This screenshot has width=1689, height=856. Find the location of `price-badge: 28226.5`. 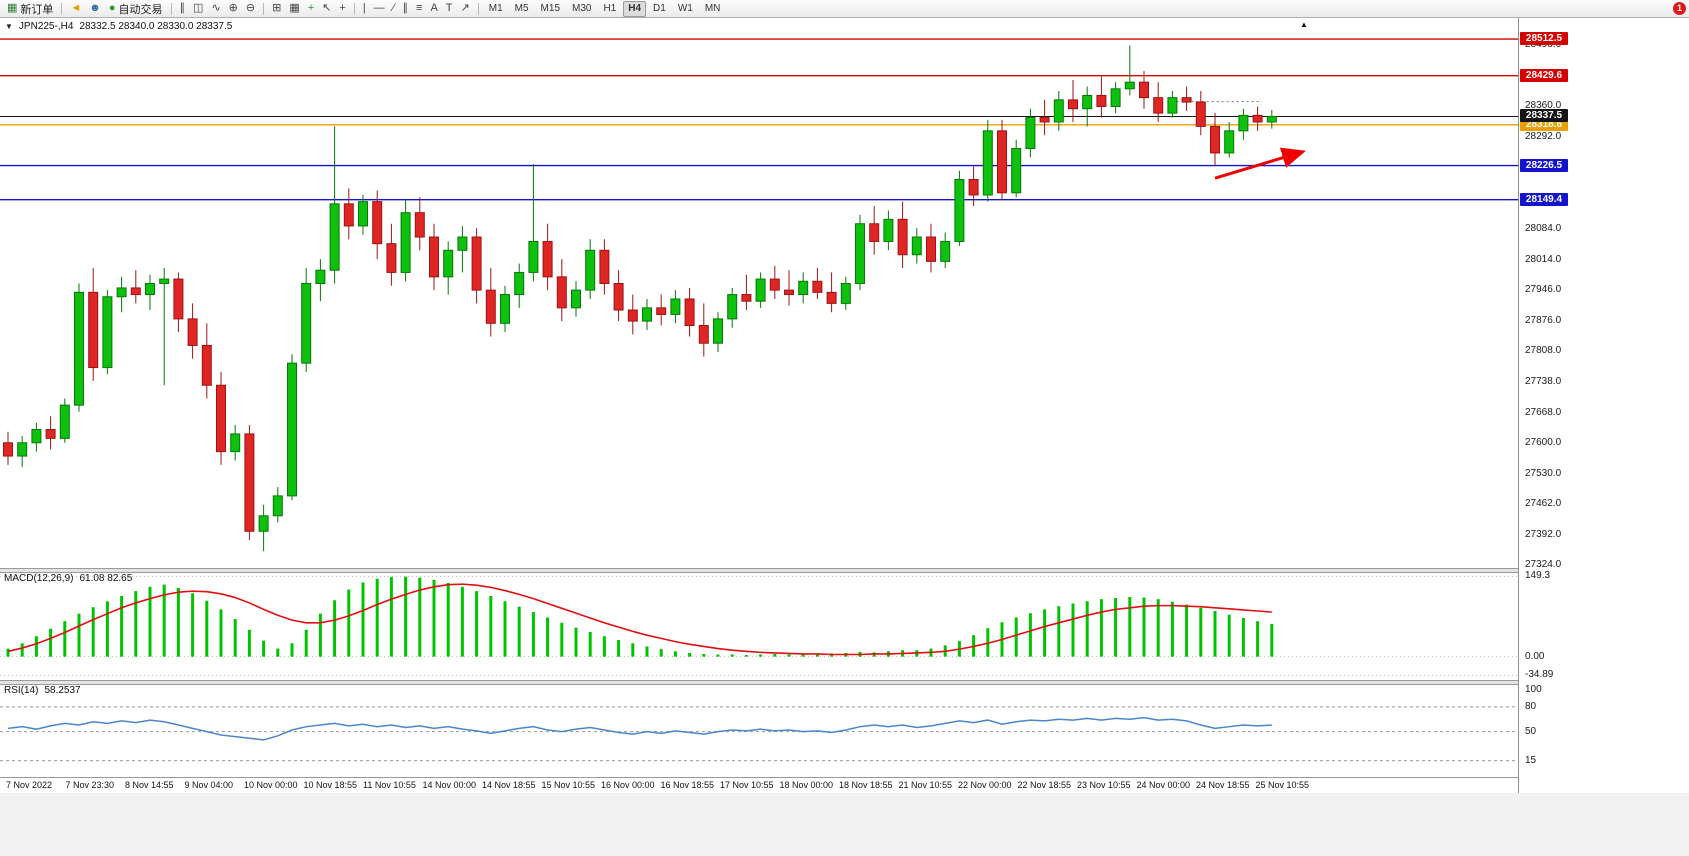

price-badge: 28226.5 is located at coordinates (1544, 165).